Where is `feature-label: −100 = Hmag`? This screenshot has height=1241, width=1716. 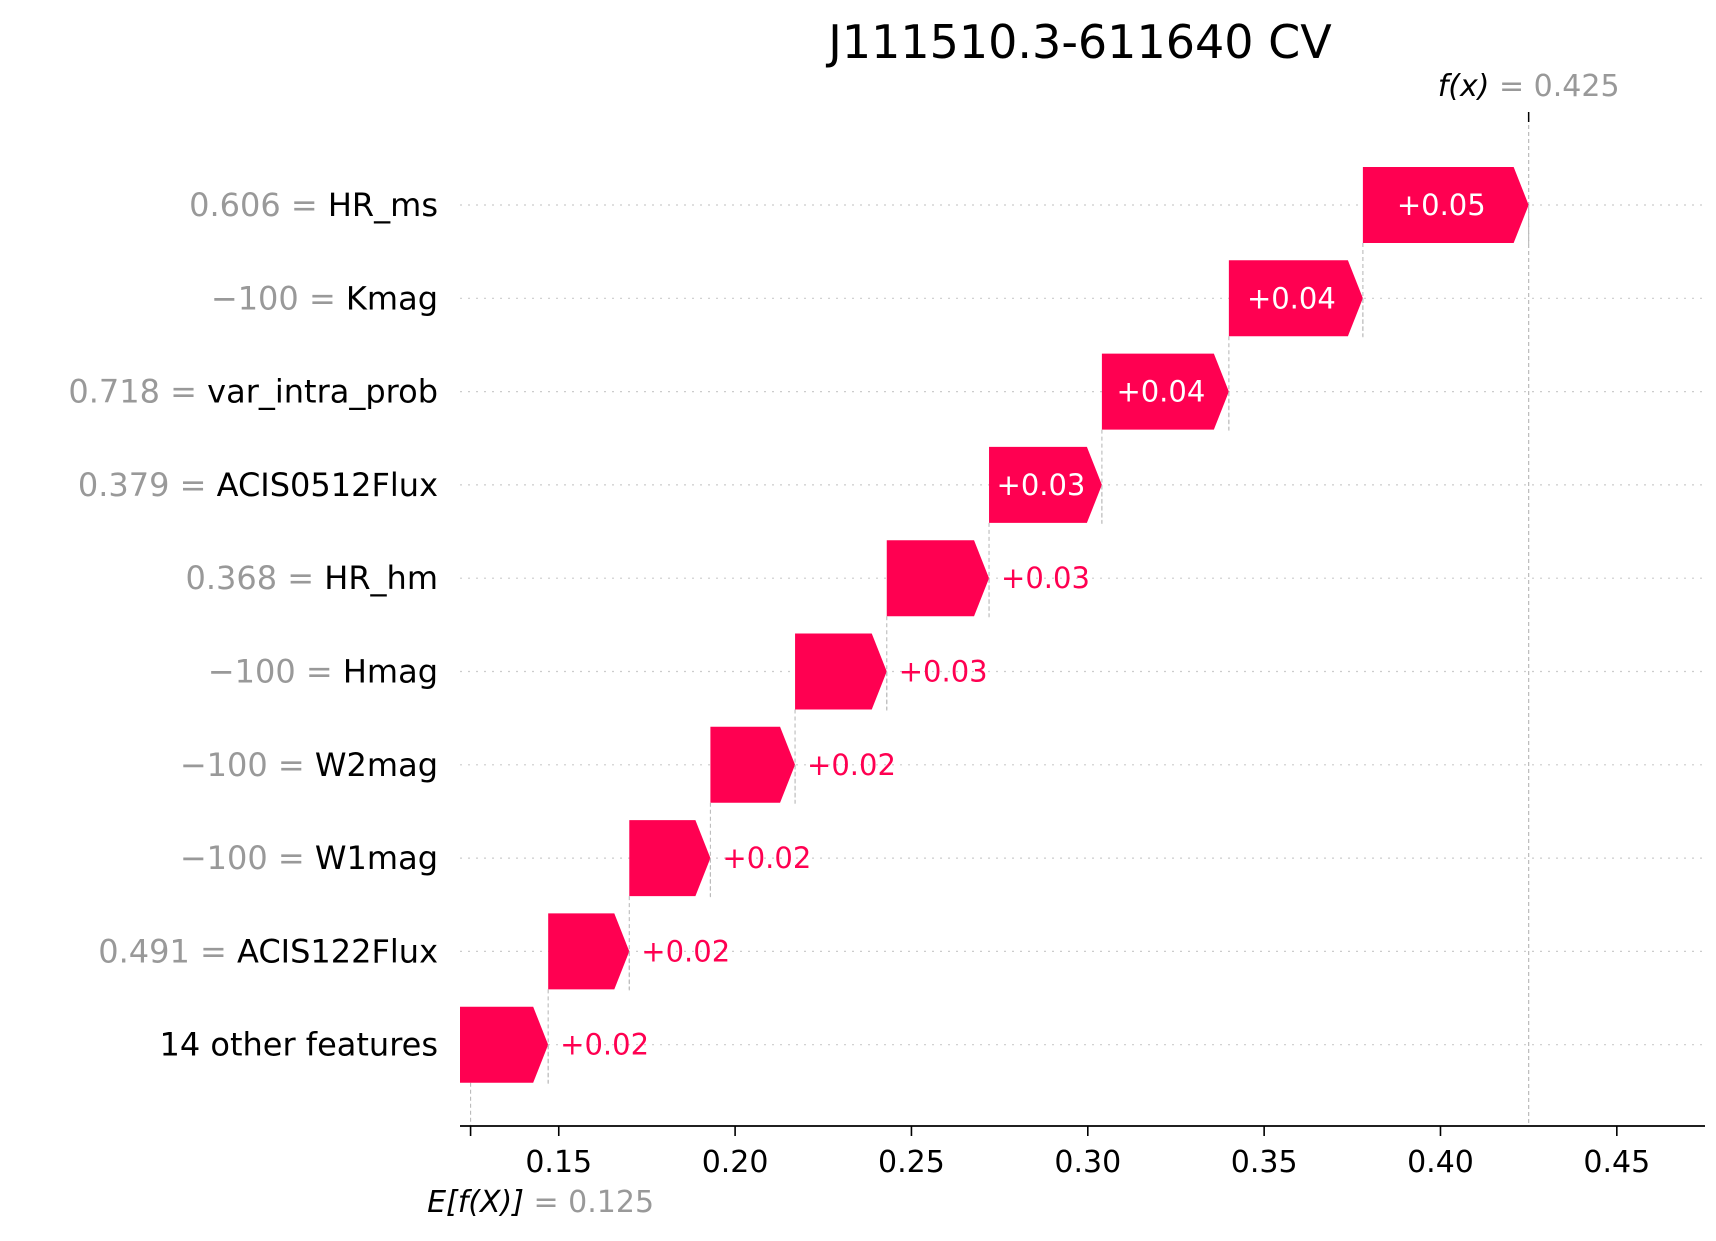 feature-label: −100 = Hmag is located at coordinates (323, 672).